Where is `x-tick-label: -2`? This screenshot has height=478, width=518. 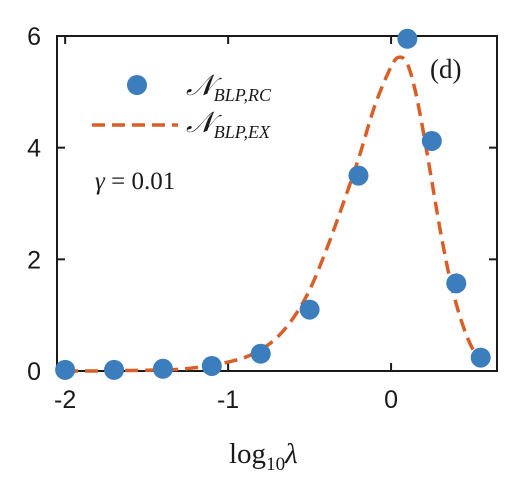 x-tick-label: -2 is located at coordinates (65, 400).